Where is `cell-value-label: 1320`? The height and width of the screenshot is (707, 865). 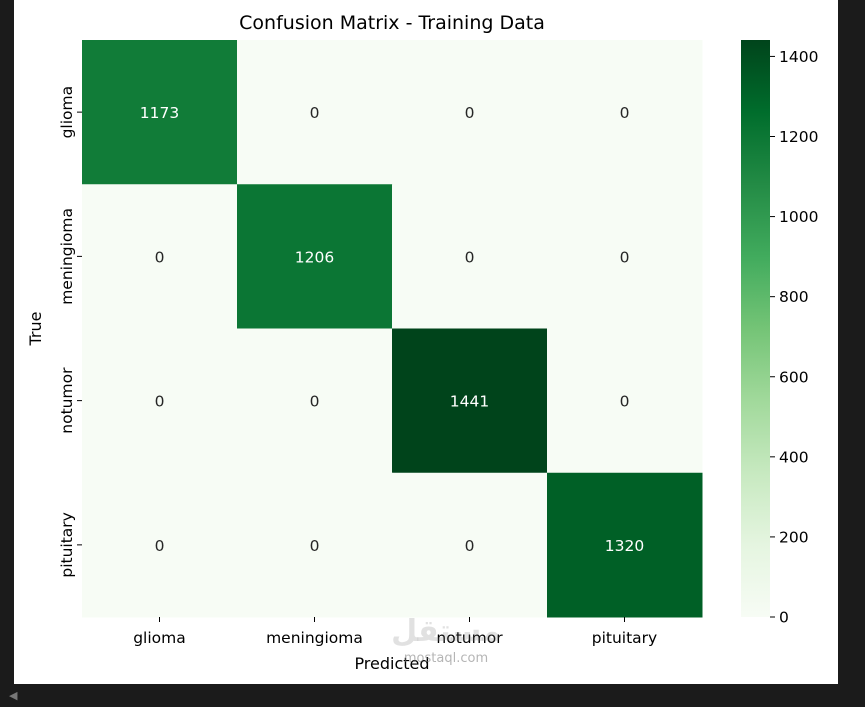 cell-value-label: 1320 is located at coordinates (624, 546).